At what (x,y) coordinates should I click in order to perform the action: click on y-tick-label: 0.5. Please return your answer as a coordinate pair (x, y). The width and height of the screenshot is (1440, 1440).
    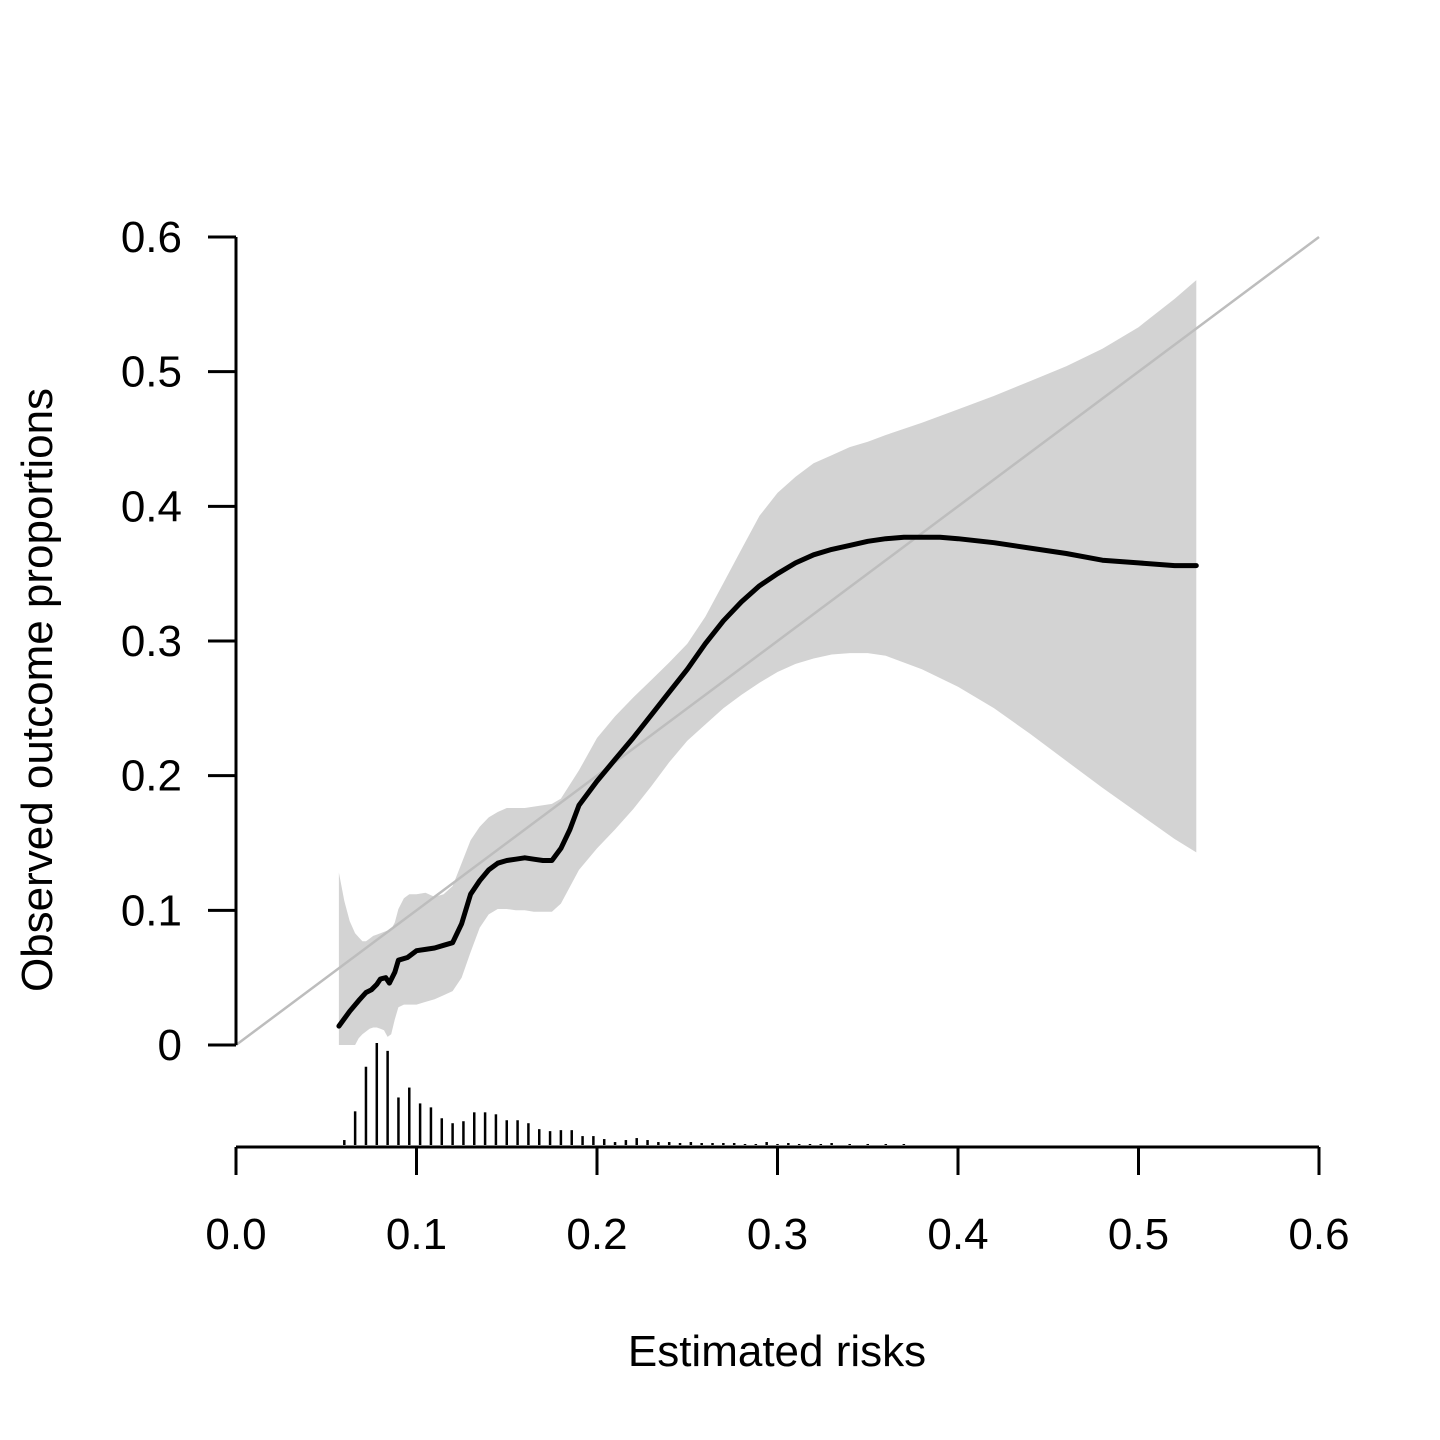
    Looking at the image, I should click on (151, 372).